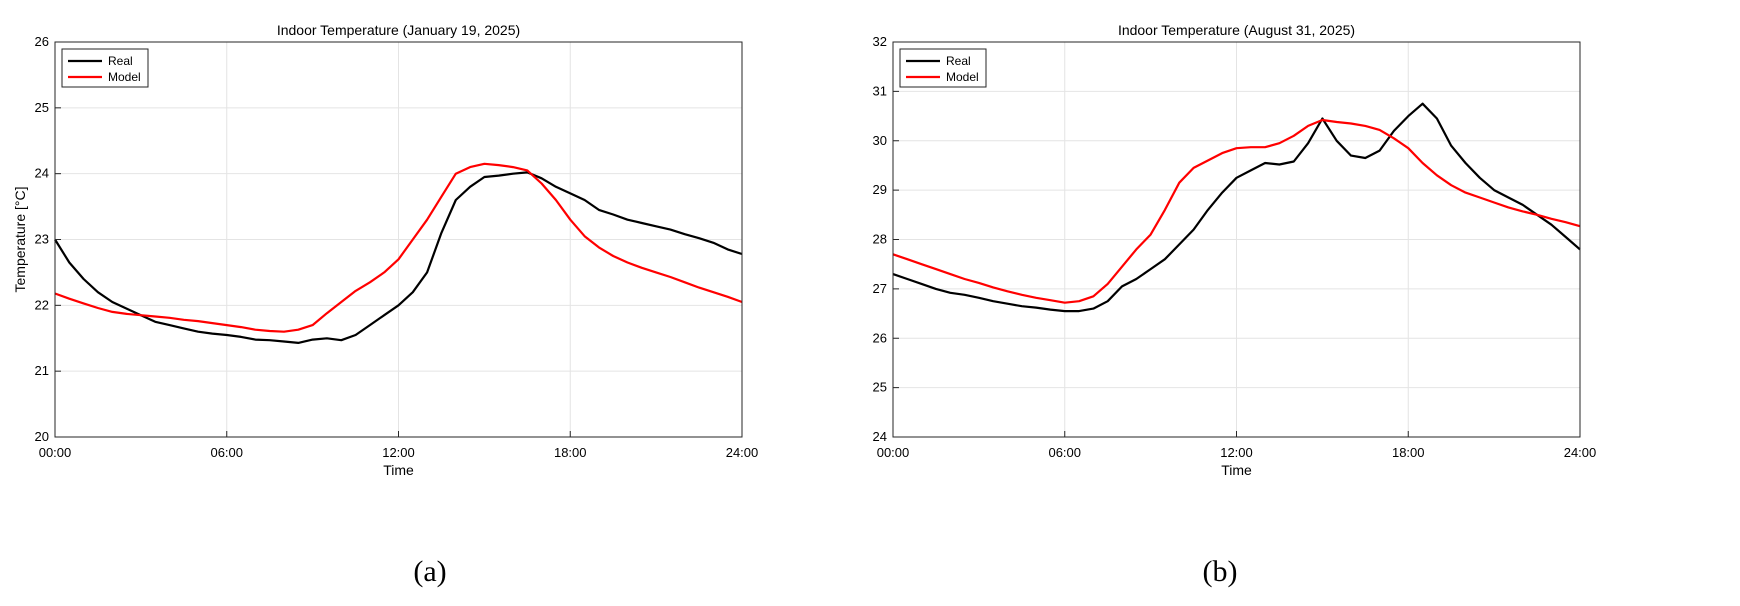 Image resolution: width=1740 pixels, height=606 pixels. Describe the element at coordinates (880, 288) in the screenshot. I see `y-tick-label: 27` at that location.